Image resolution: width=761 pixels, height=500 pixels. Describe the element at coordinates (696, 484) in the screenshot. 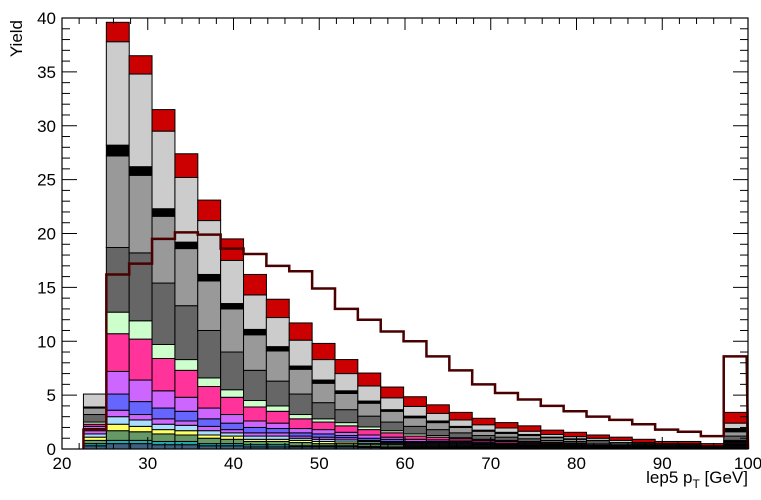

I see `x-axis-title-subscript: T` at that location.